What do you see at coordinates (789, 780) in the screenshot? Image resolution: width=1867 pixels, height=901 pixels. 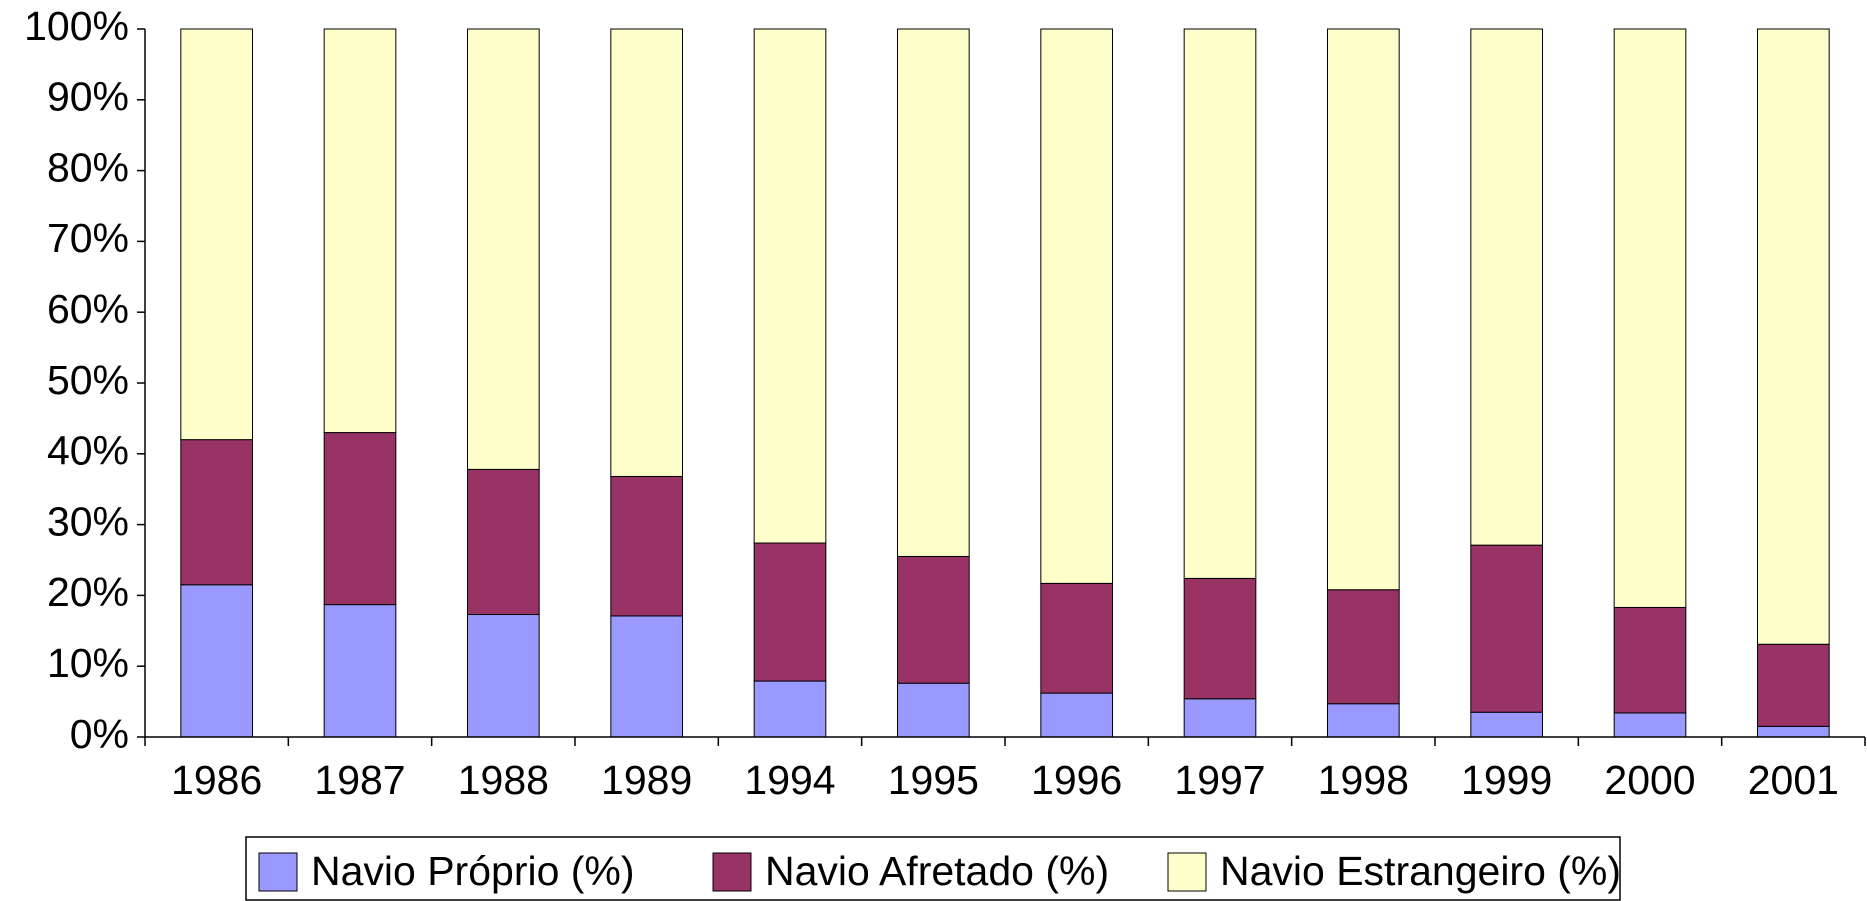 I see `x-tick-label: 1994` at bounding box center [789, 780].